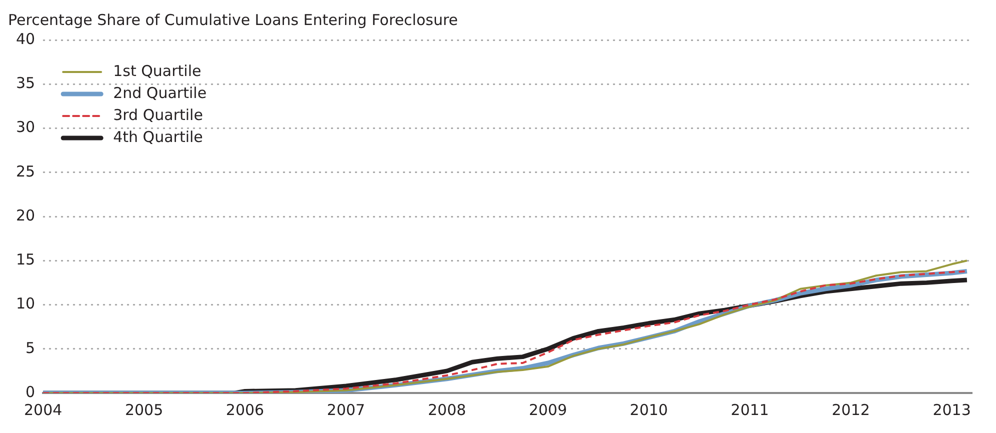  Describe the element at coordinates (26, 259) in the screenshot. I see `y-tick-label: 15` at that location.